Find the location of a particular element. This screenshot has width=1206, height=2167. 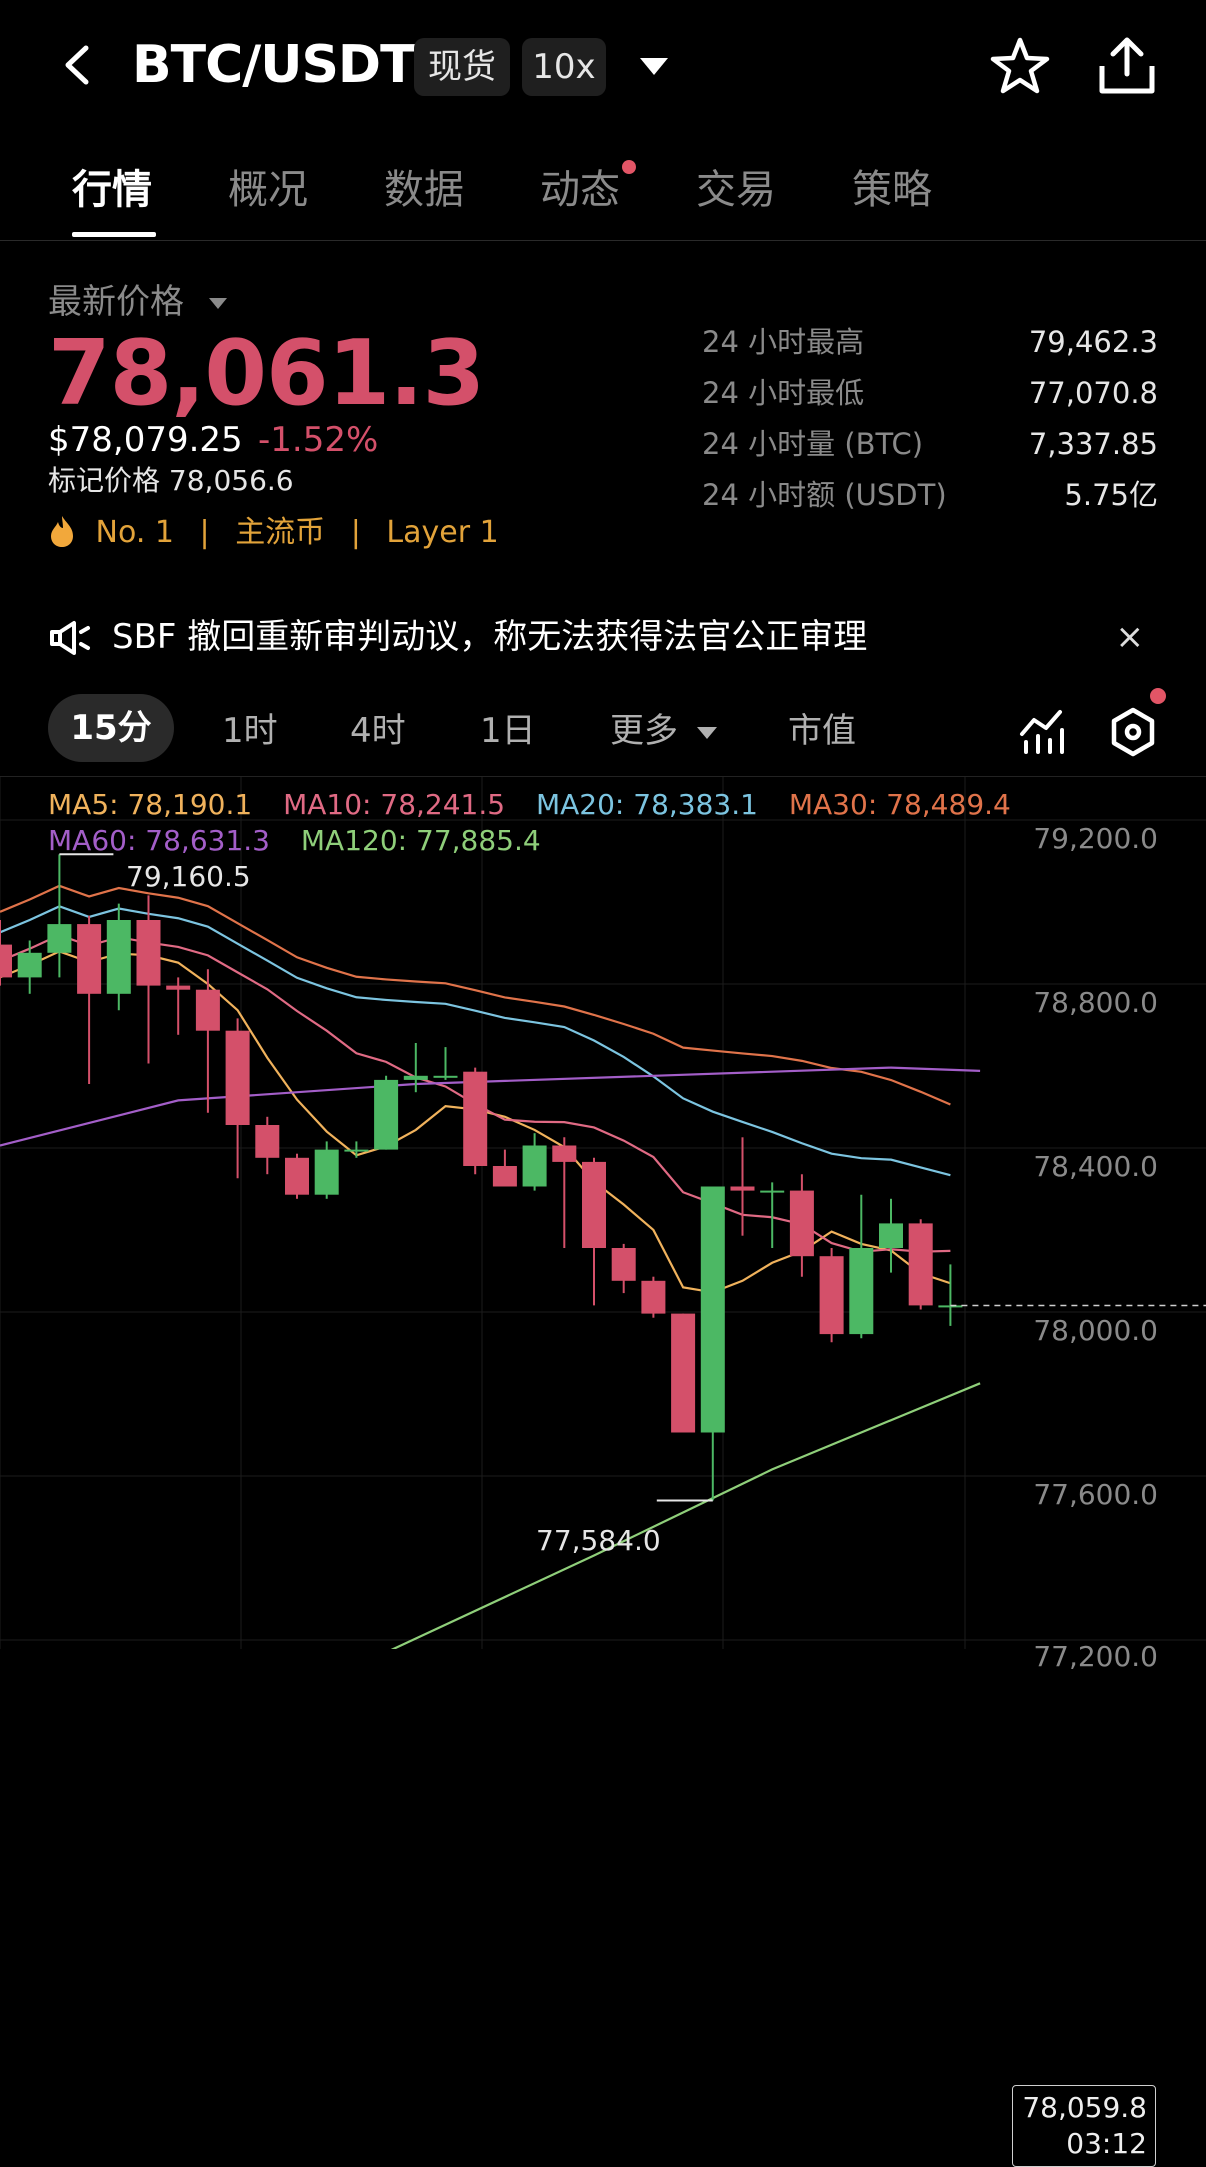

flame-icon is located at coordinates (62, 531).